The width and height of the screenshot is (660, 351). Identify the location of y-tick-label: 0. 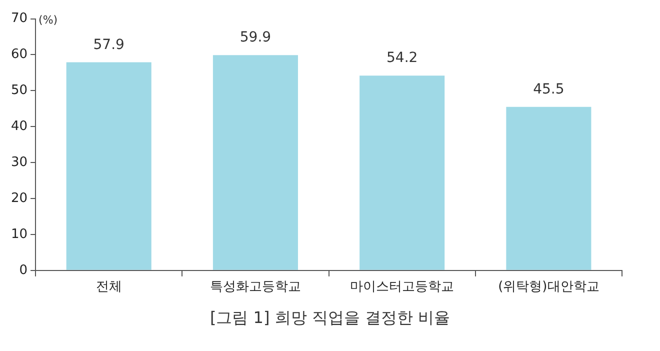
(23, 270).